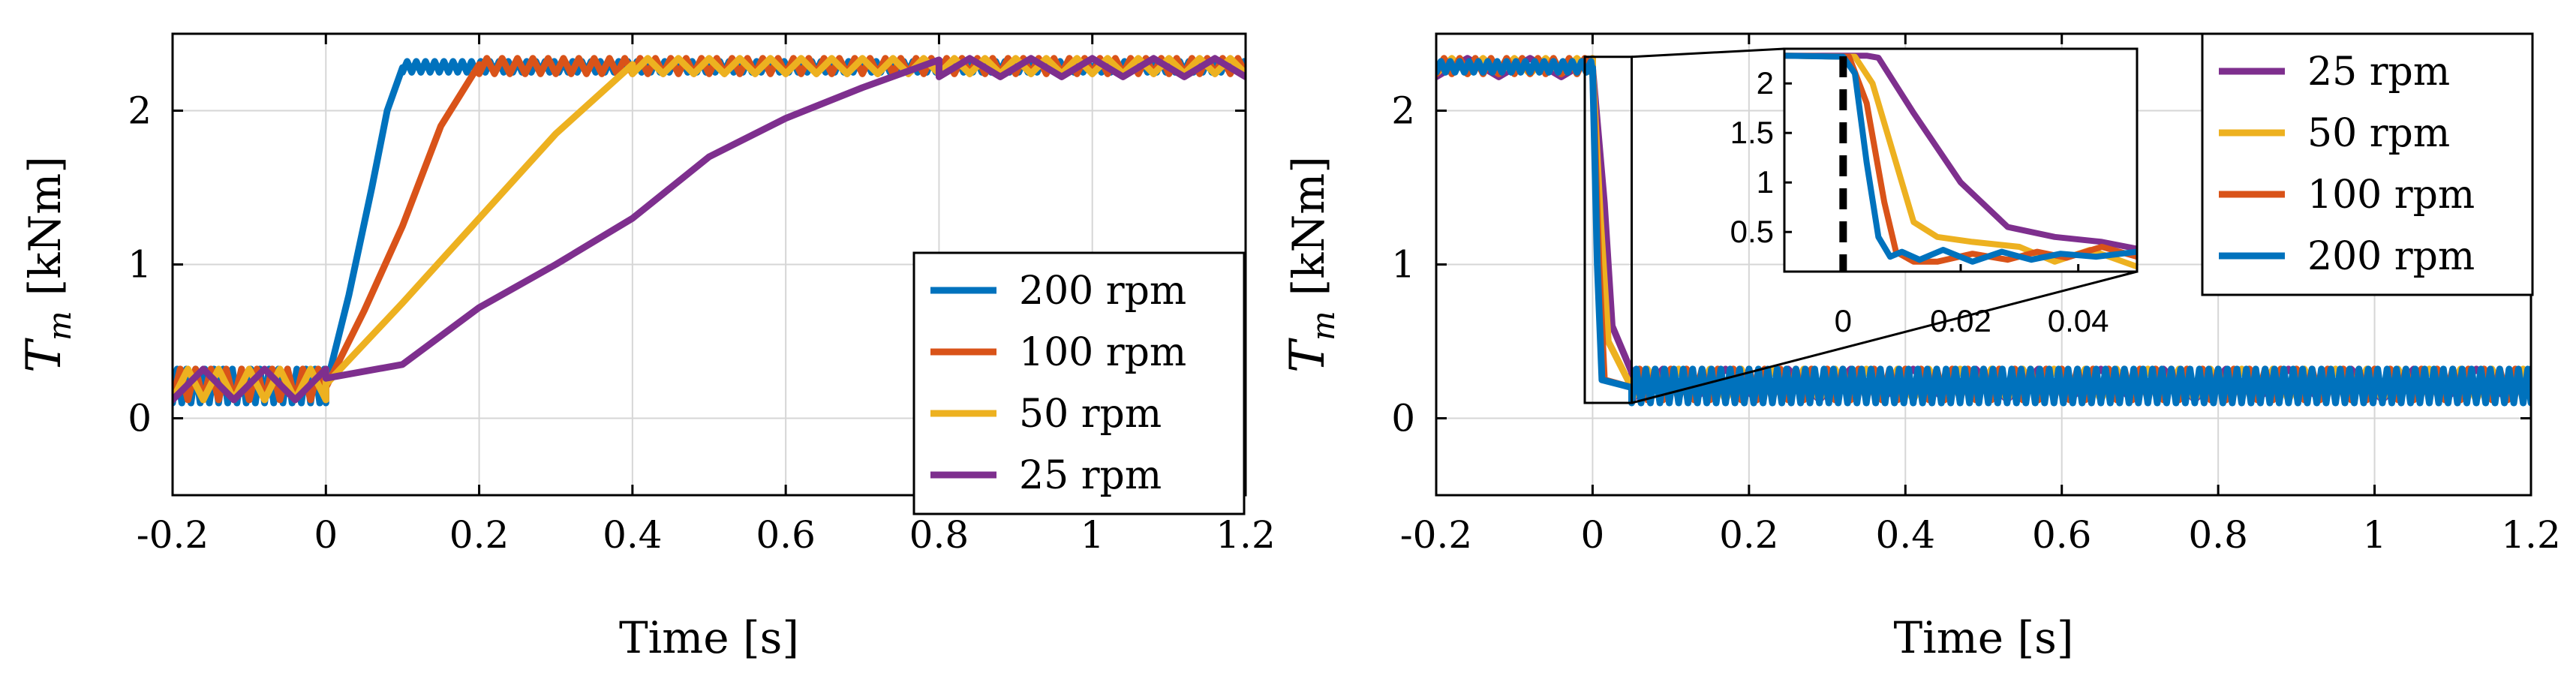 The width and height of the screenshot is (2576, 682). I want to click on zoom-inset: 0 0.02 0.04 0.5 1 1.5 2, so click(1861, 226).